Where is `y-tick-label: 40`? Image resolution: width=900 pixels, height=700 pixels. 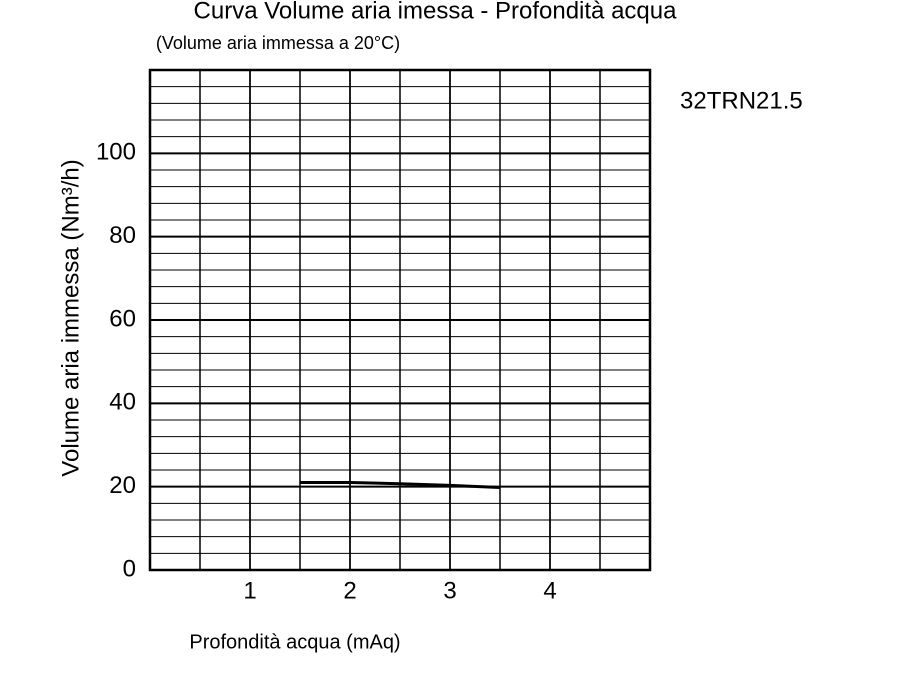
y-tick-label: 40 is located at coordinates (122, 402).